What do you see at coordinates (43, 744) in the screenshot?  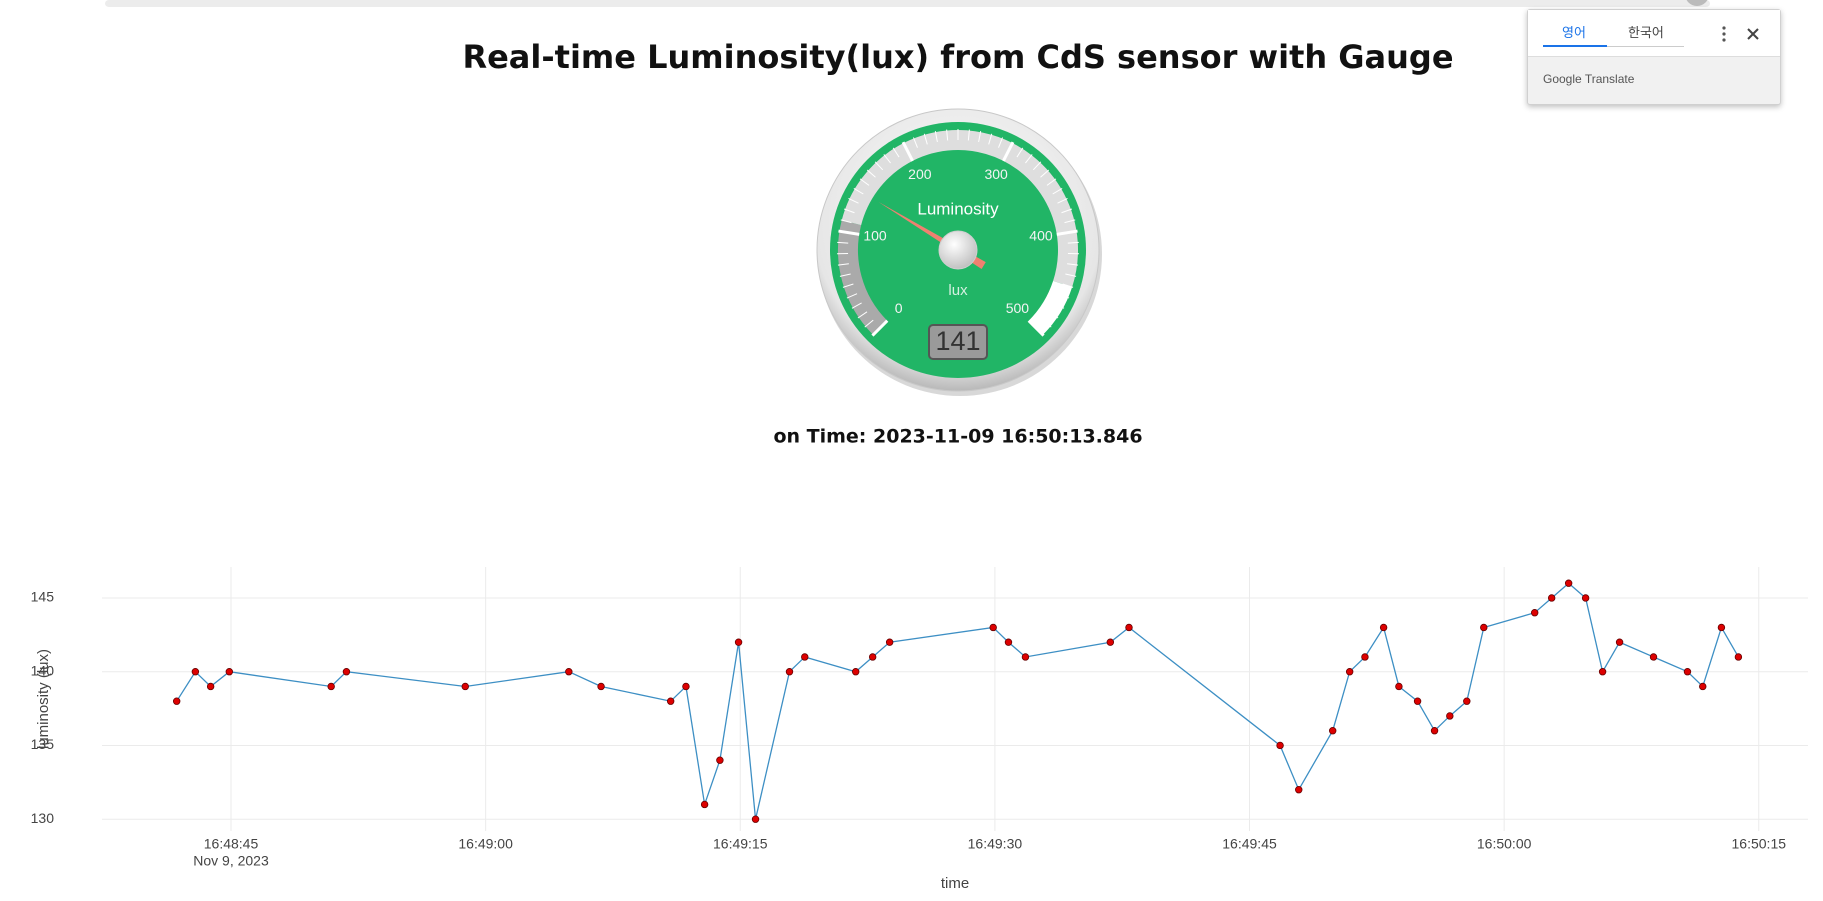 I see `y-tick-label: 135` at bounding box center [43, 744].